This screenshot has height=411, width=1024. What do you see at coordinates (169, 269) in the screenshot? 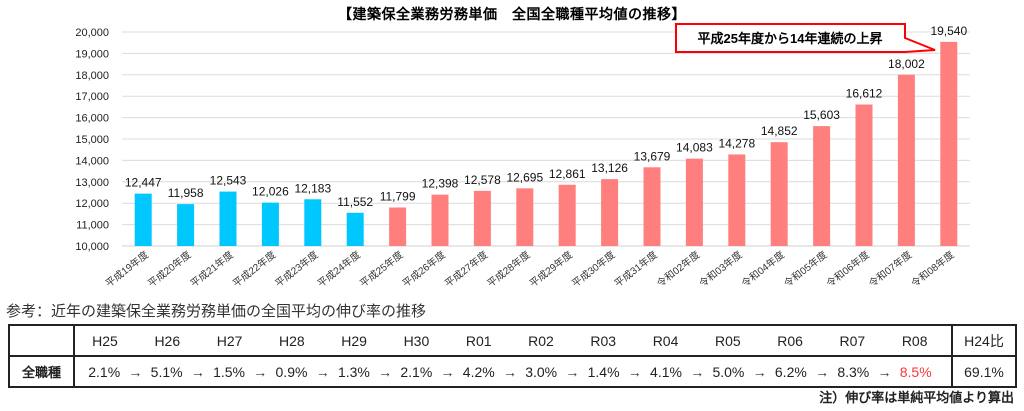
I see `x-tick-label: 平成20年度` at bounding box center [169, 269].